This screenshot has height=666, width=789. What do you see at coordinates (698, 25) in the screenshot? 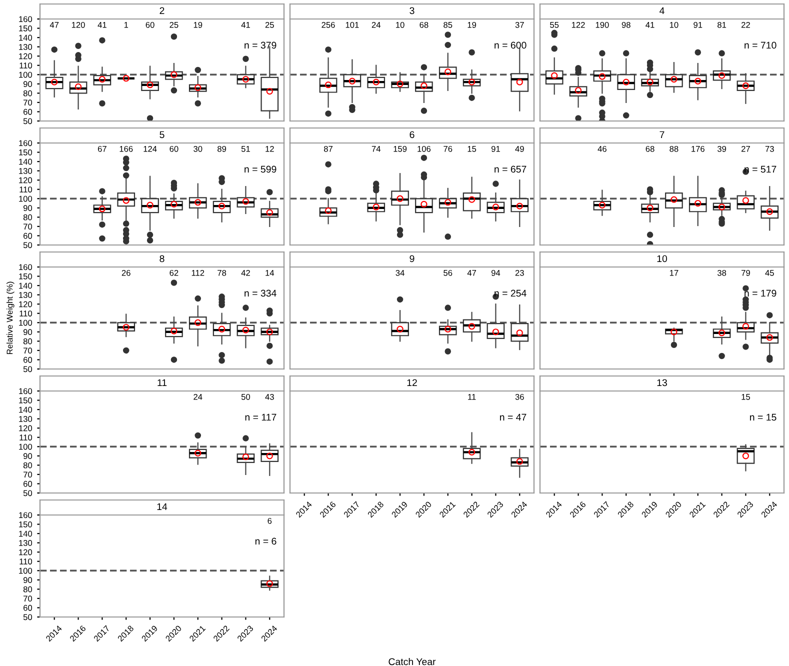
I see `text: 91` at bounding box center [698, 25].